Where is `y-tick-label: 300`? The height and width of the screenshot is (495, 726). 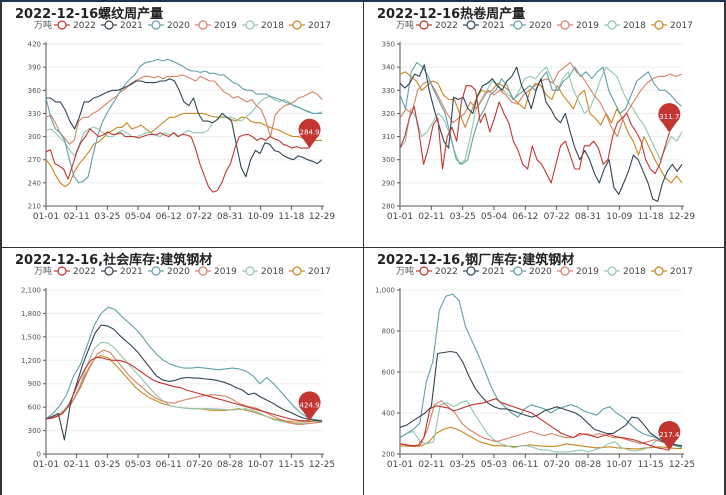 y-tick-label: 300 is located at coordinates (34, 431).